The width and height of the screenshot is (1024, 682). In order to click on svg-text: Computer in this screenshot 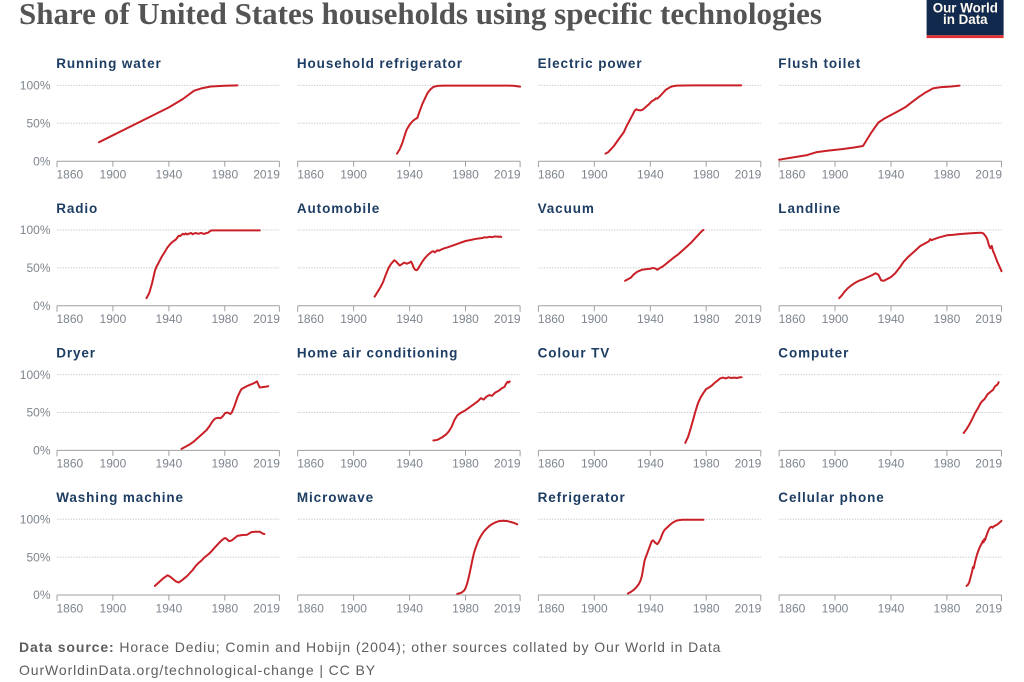, I will do `click(813, 352)`.